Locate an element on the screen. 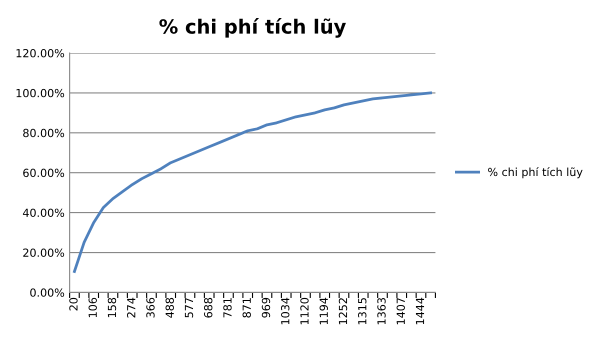 The width and height of the screenshot is (590, 342). x-tick-label: 274 is located at coordinates (131, 308).